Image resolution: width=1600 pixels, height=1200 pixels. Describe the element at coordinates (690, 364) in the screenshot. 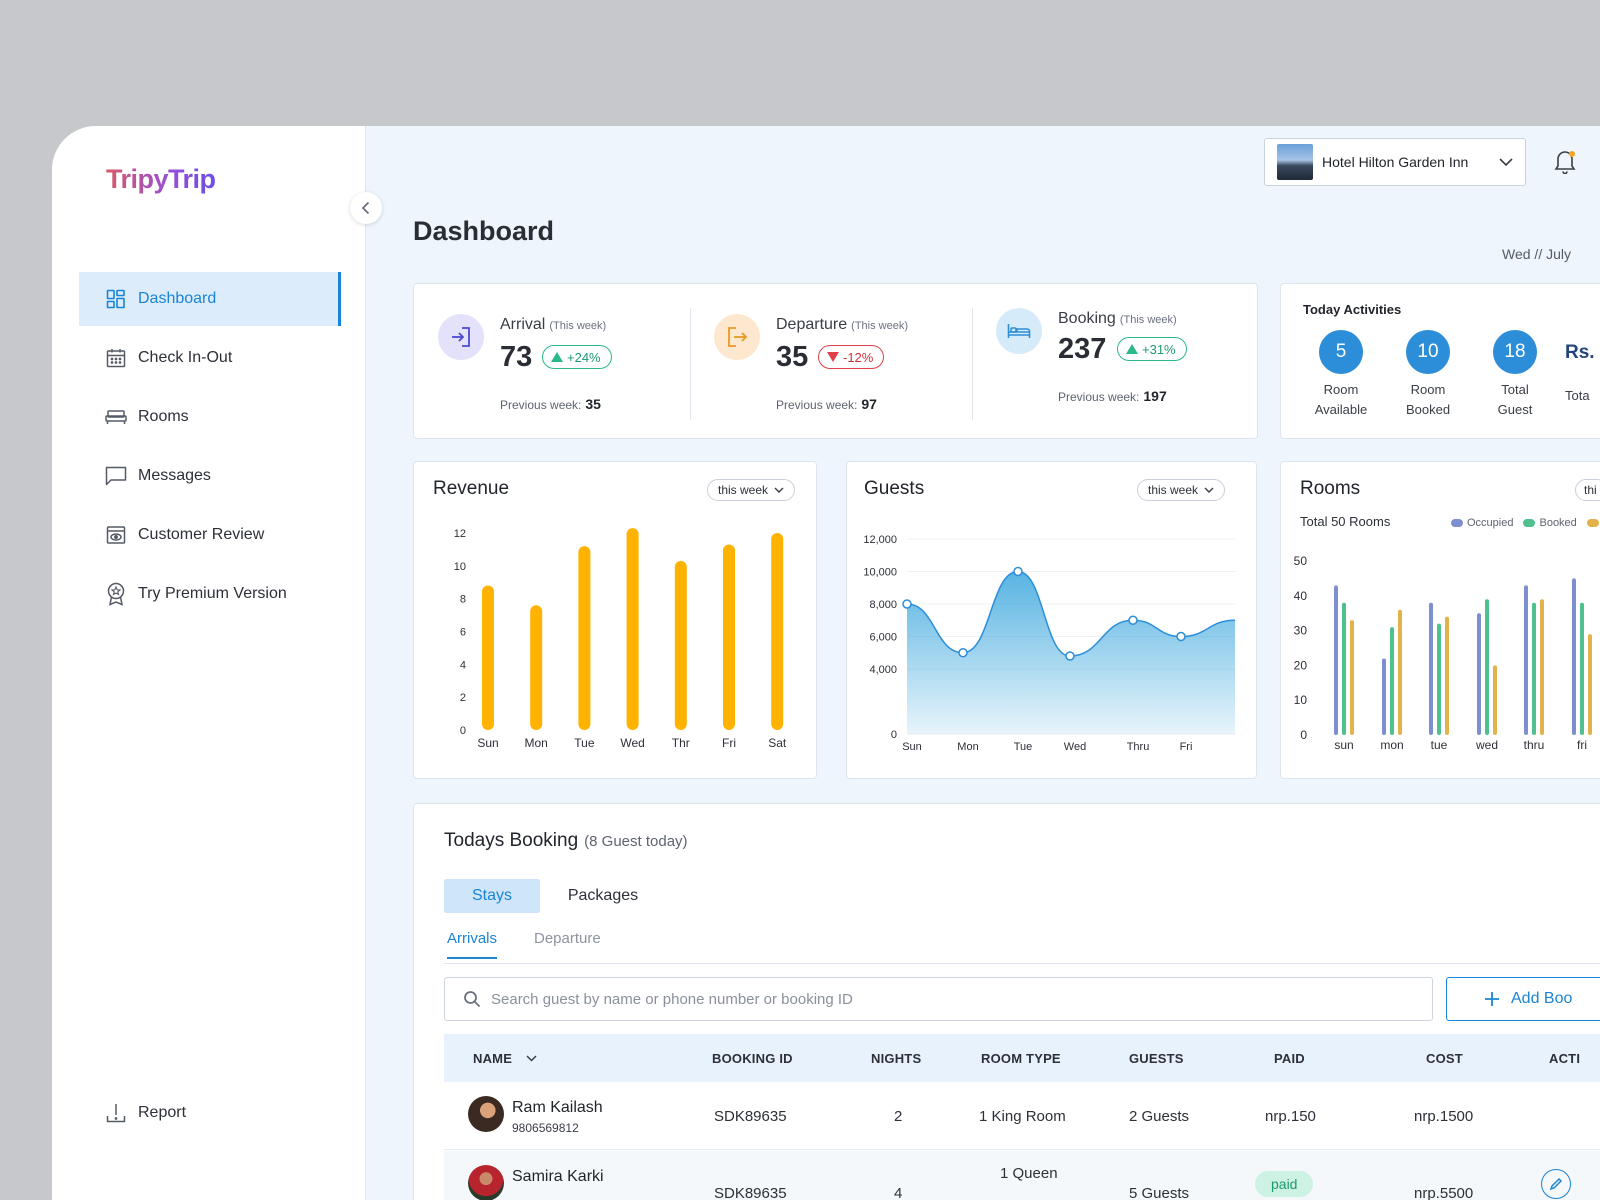

I see `divider` at that location.